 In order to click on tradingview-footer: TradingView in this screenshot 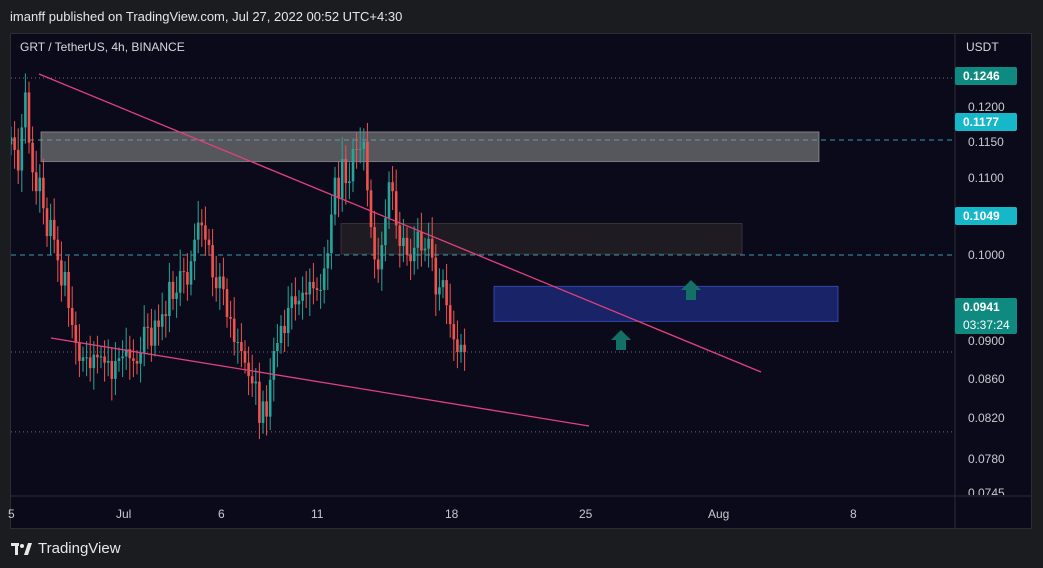, I will do `click(66, 548)`.